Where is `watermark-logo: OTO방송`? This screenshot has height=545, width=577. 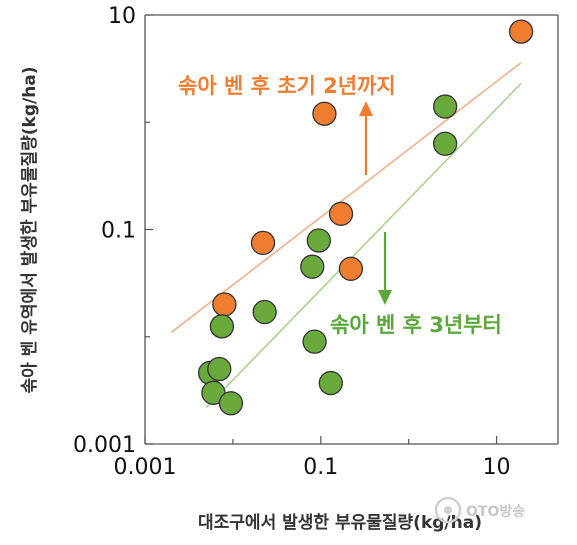 watermark-logo: OTO방송 is located at coordinates (479, 510).